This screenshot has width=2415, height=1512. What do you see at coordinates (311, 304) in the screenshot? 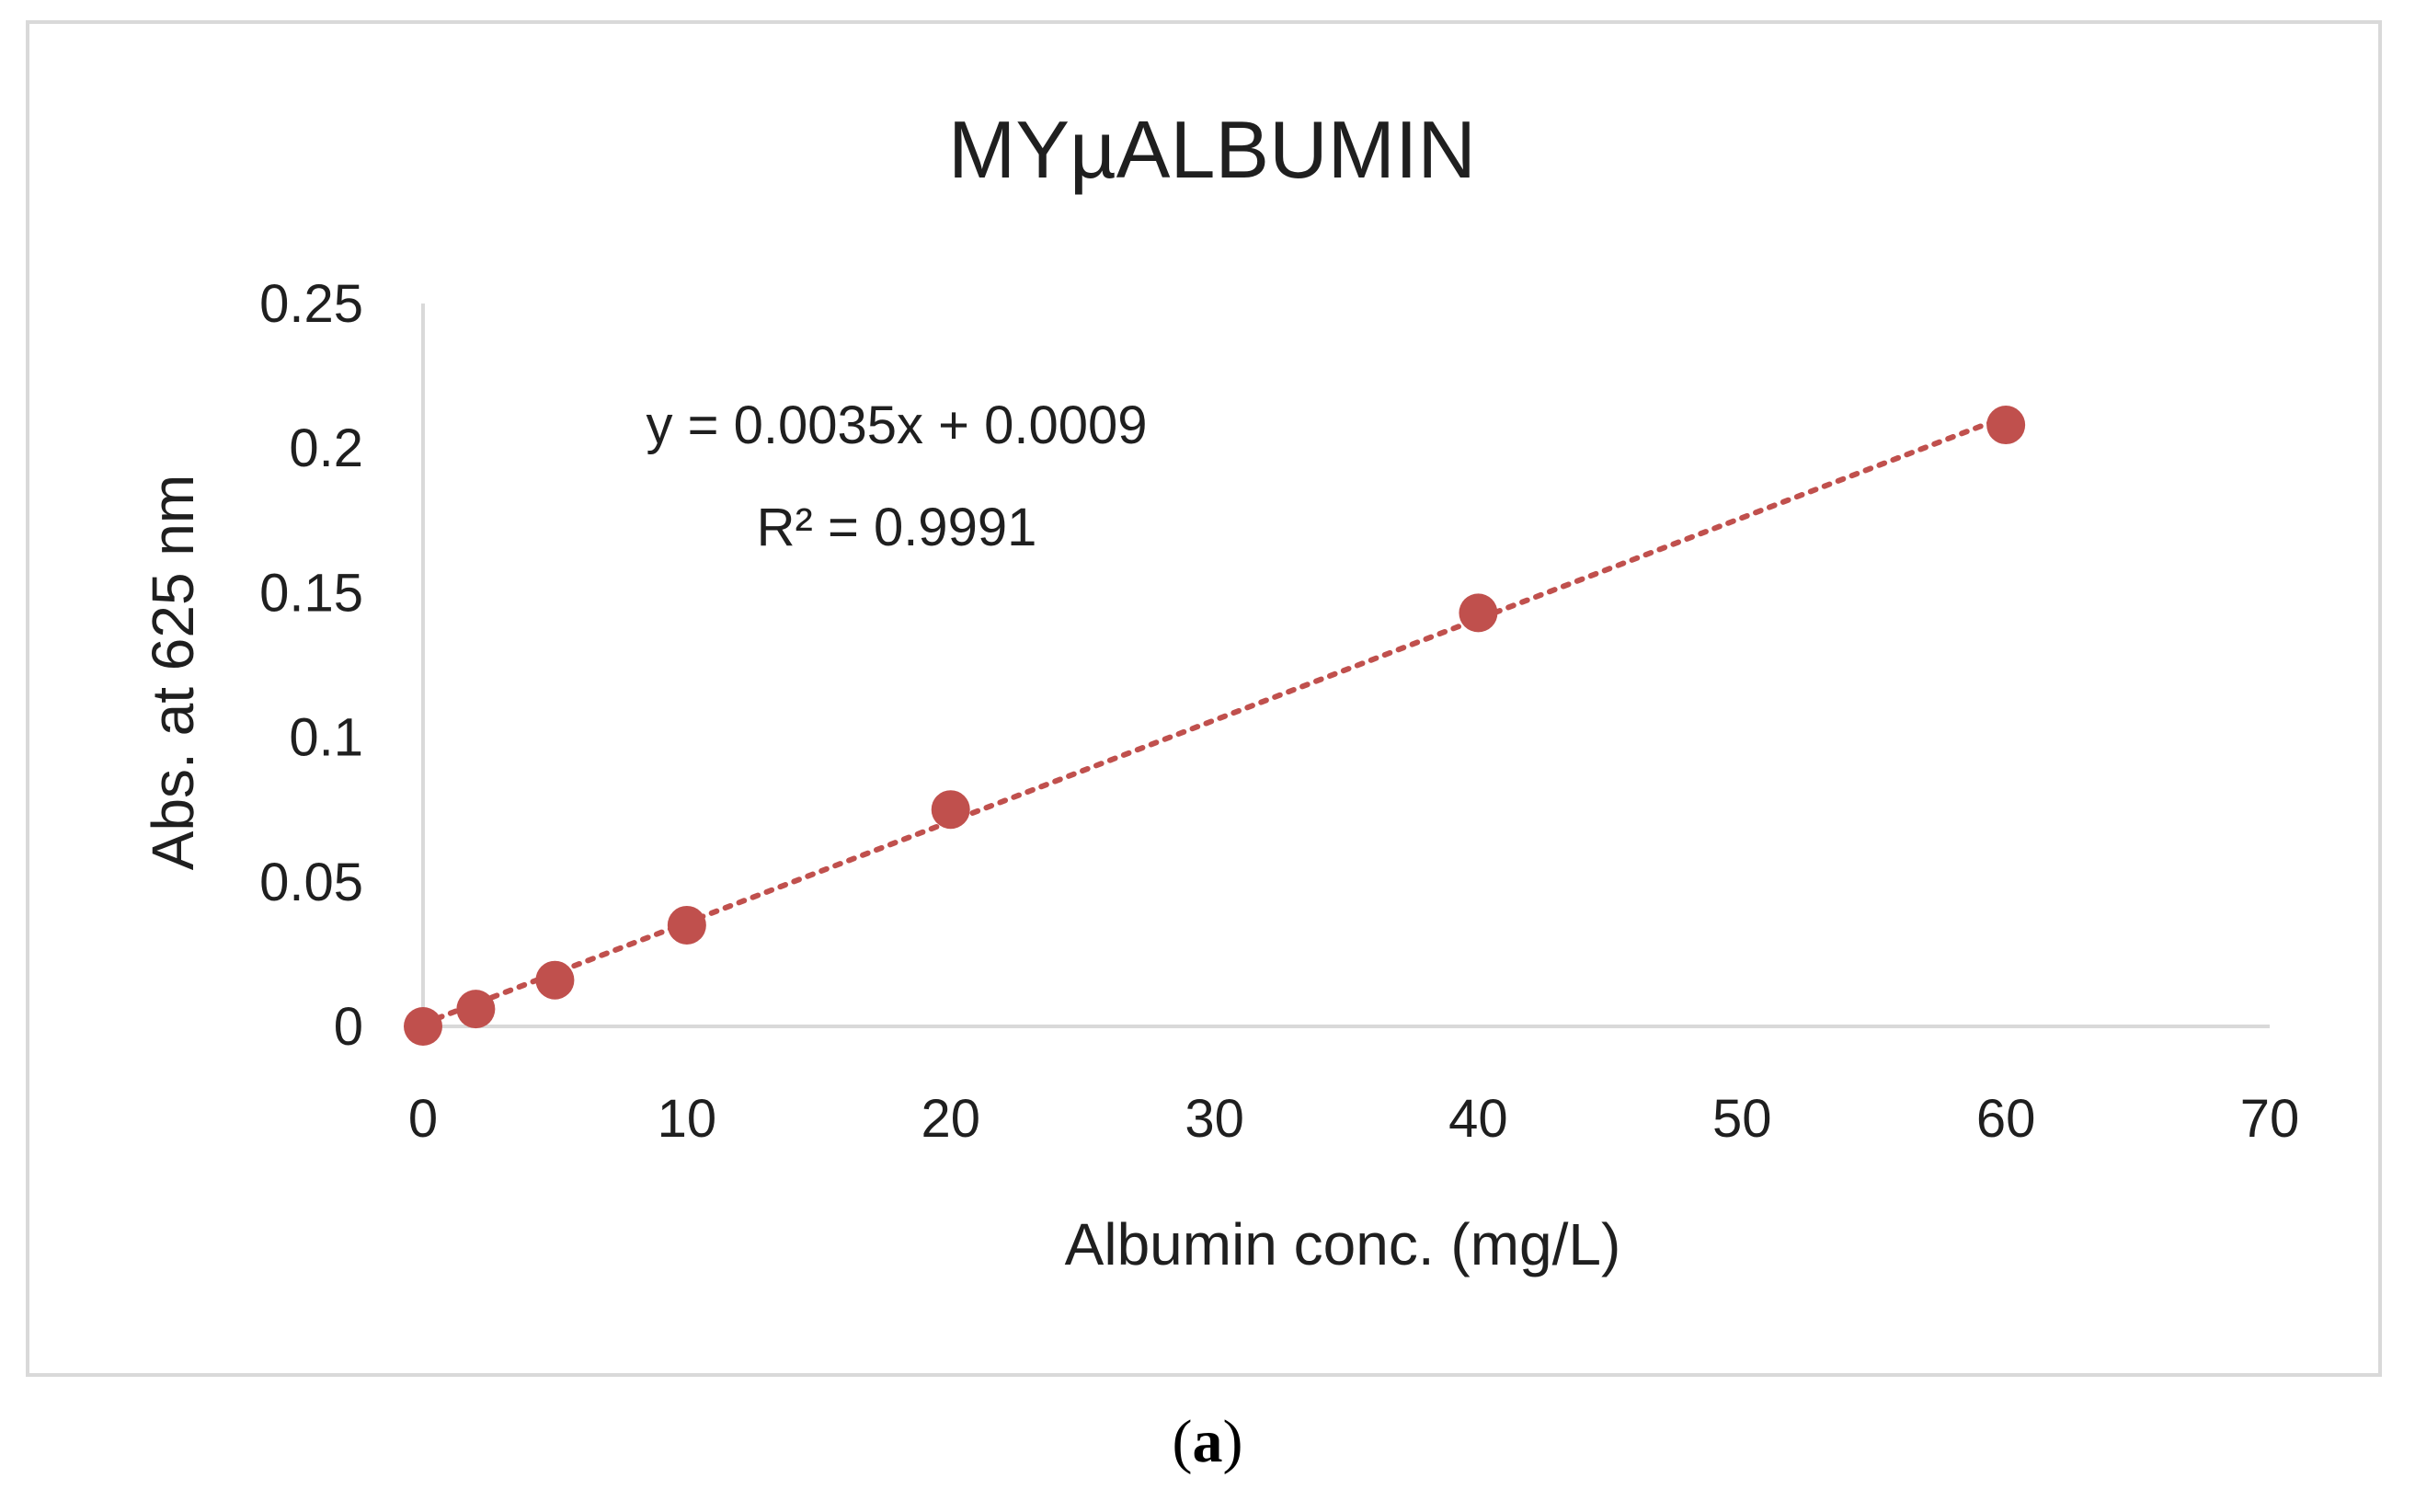
I see `y-tick-label: 0.25` at bounding box center [311, 304].